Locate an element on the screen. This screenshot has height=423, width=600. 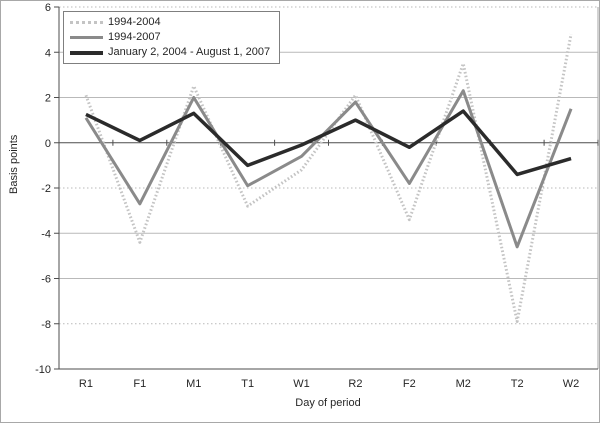
y-axis-title: Basis points is located at coordinates (14, 164).